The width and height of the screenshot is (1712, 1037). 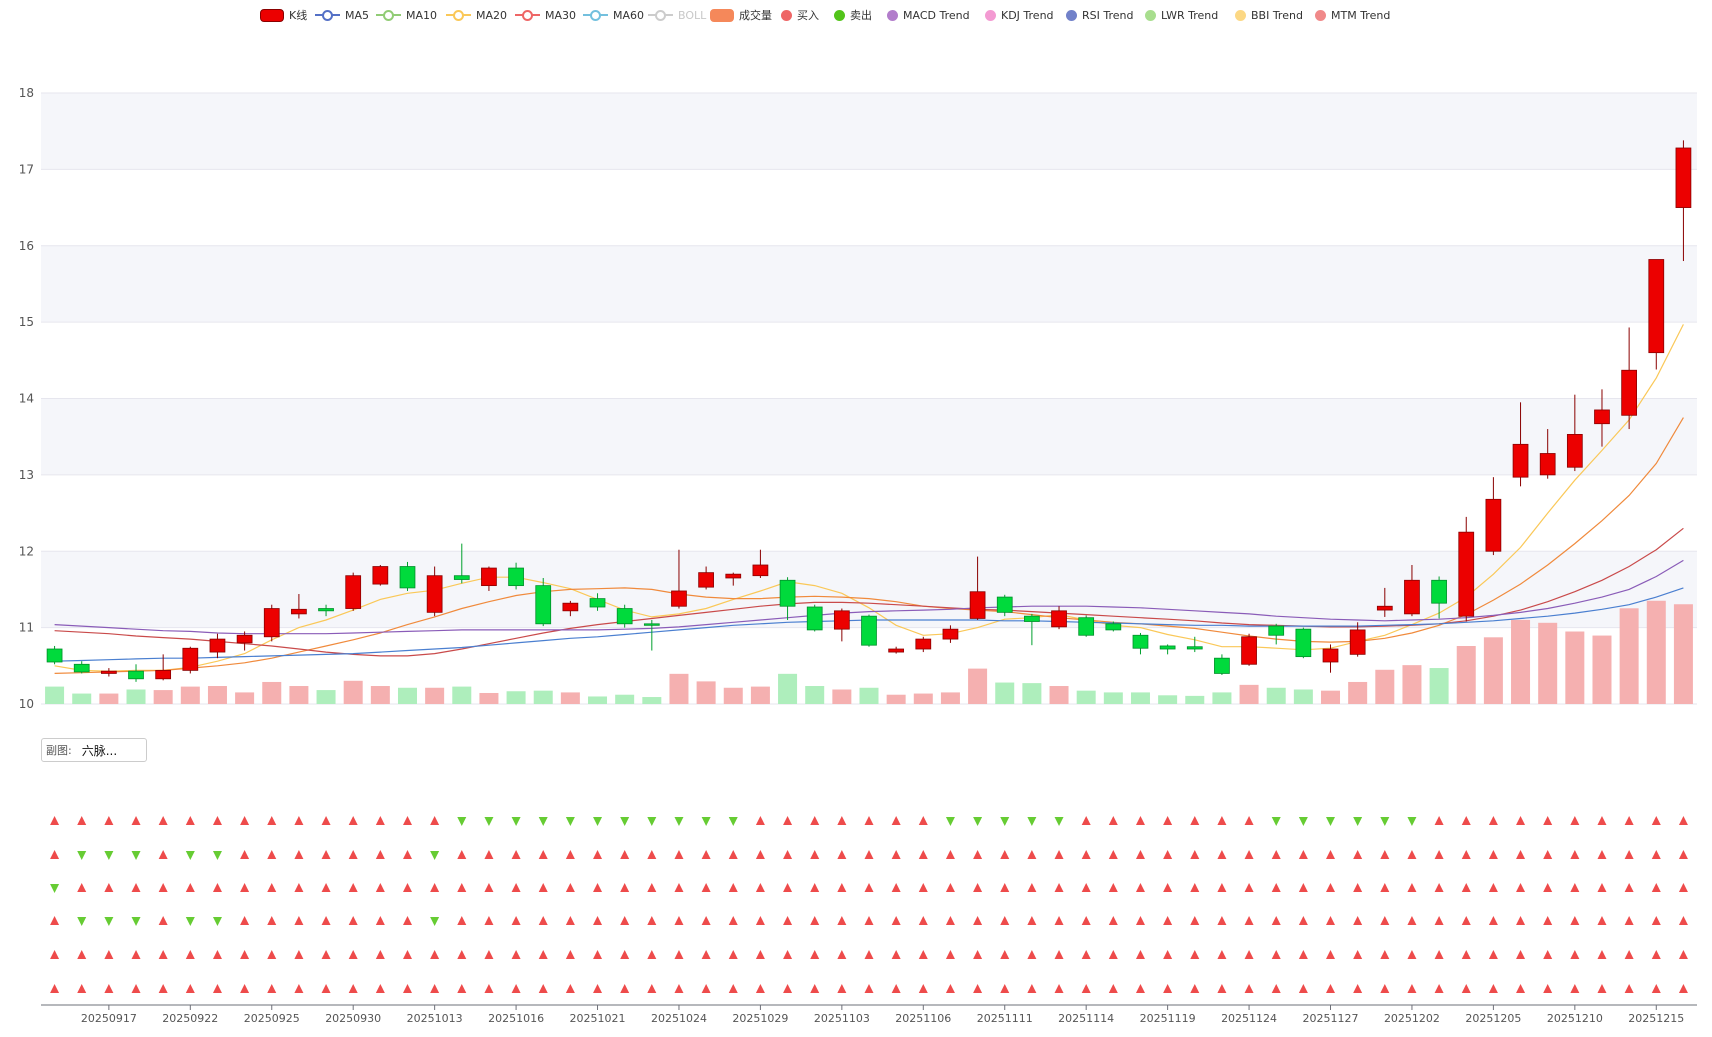 What do you see at coordinates (26, 169) in the screenshot?
I see `y-tick-label: 17` at bounding box center [26, 169].